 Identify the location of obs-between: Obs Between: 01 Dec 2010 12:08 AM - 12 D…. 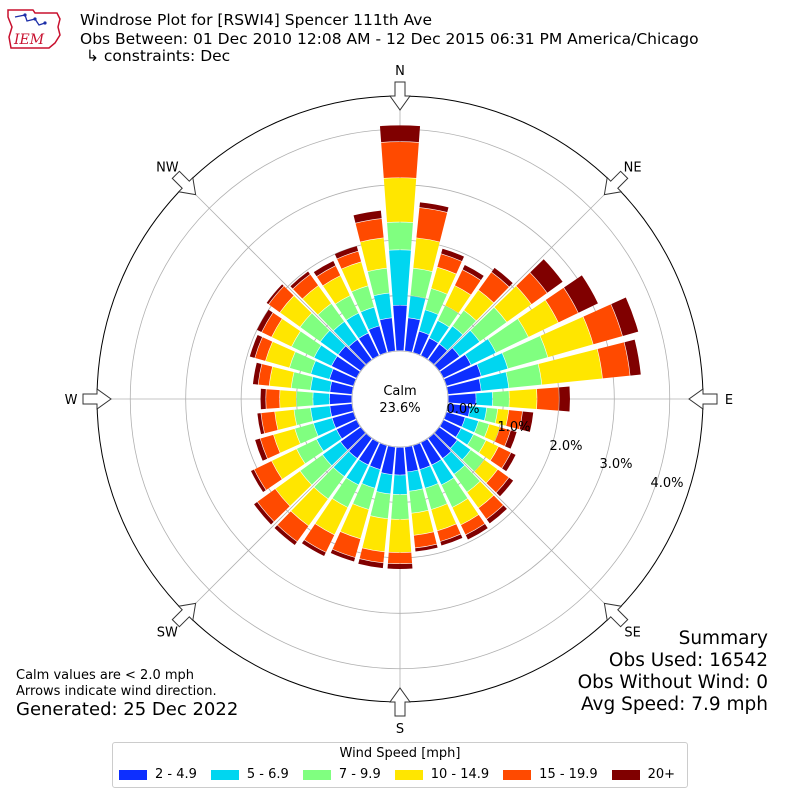
(389, 39).